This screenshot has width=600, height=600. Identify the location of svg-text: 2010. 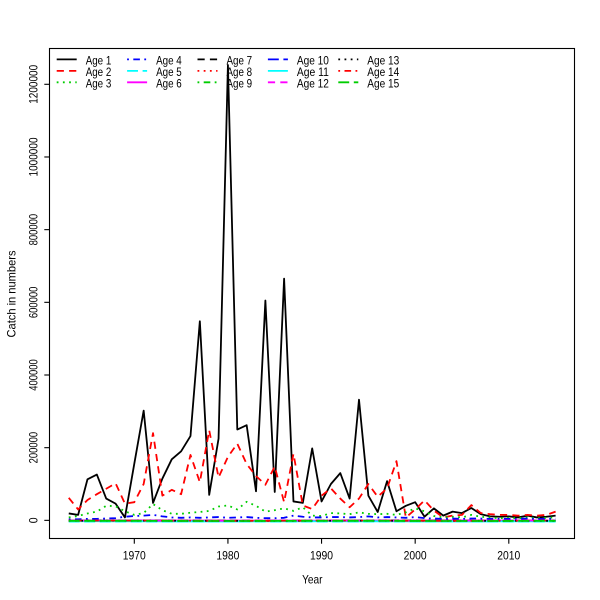
(508, 556).